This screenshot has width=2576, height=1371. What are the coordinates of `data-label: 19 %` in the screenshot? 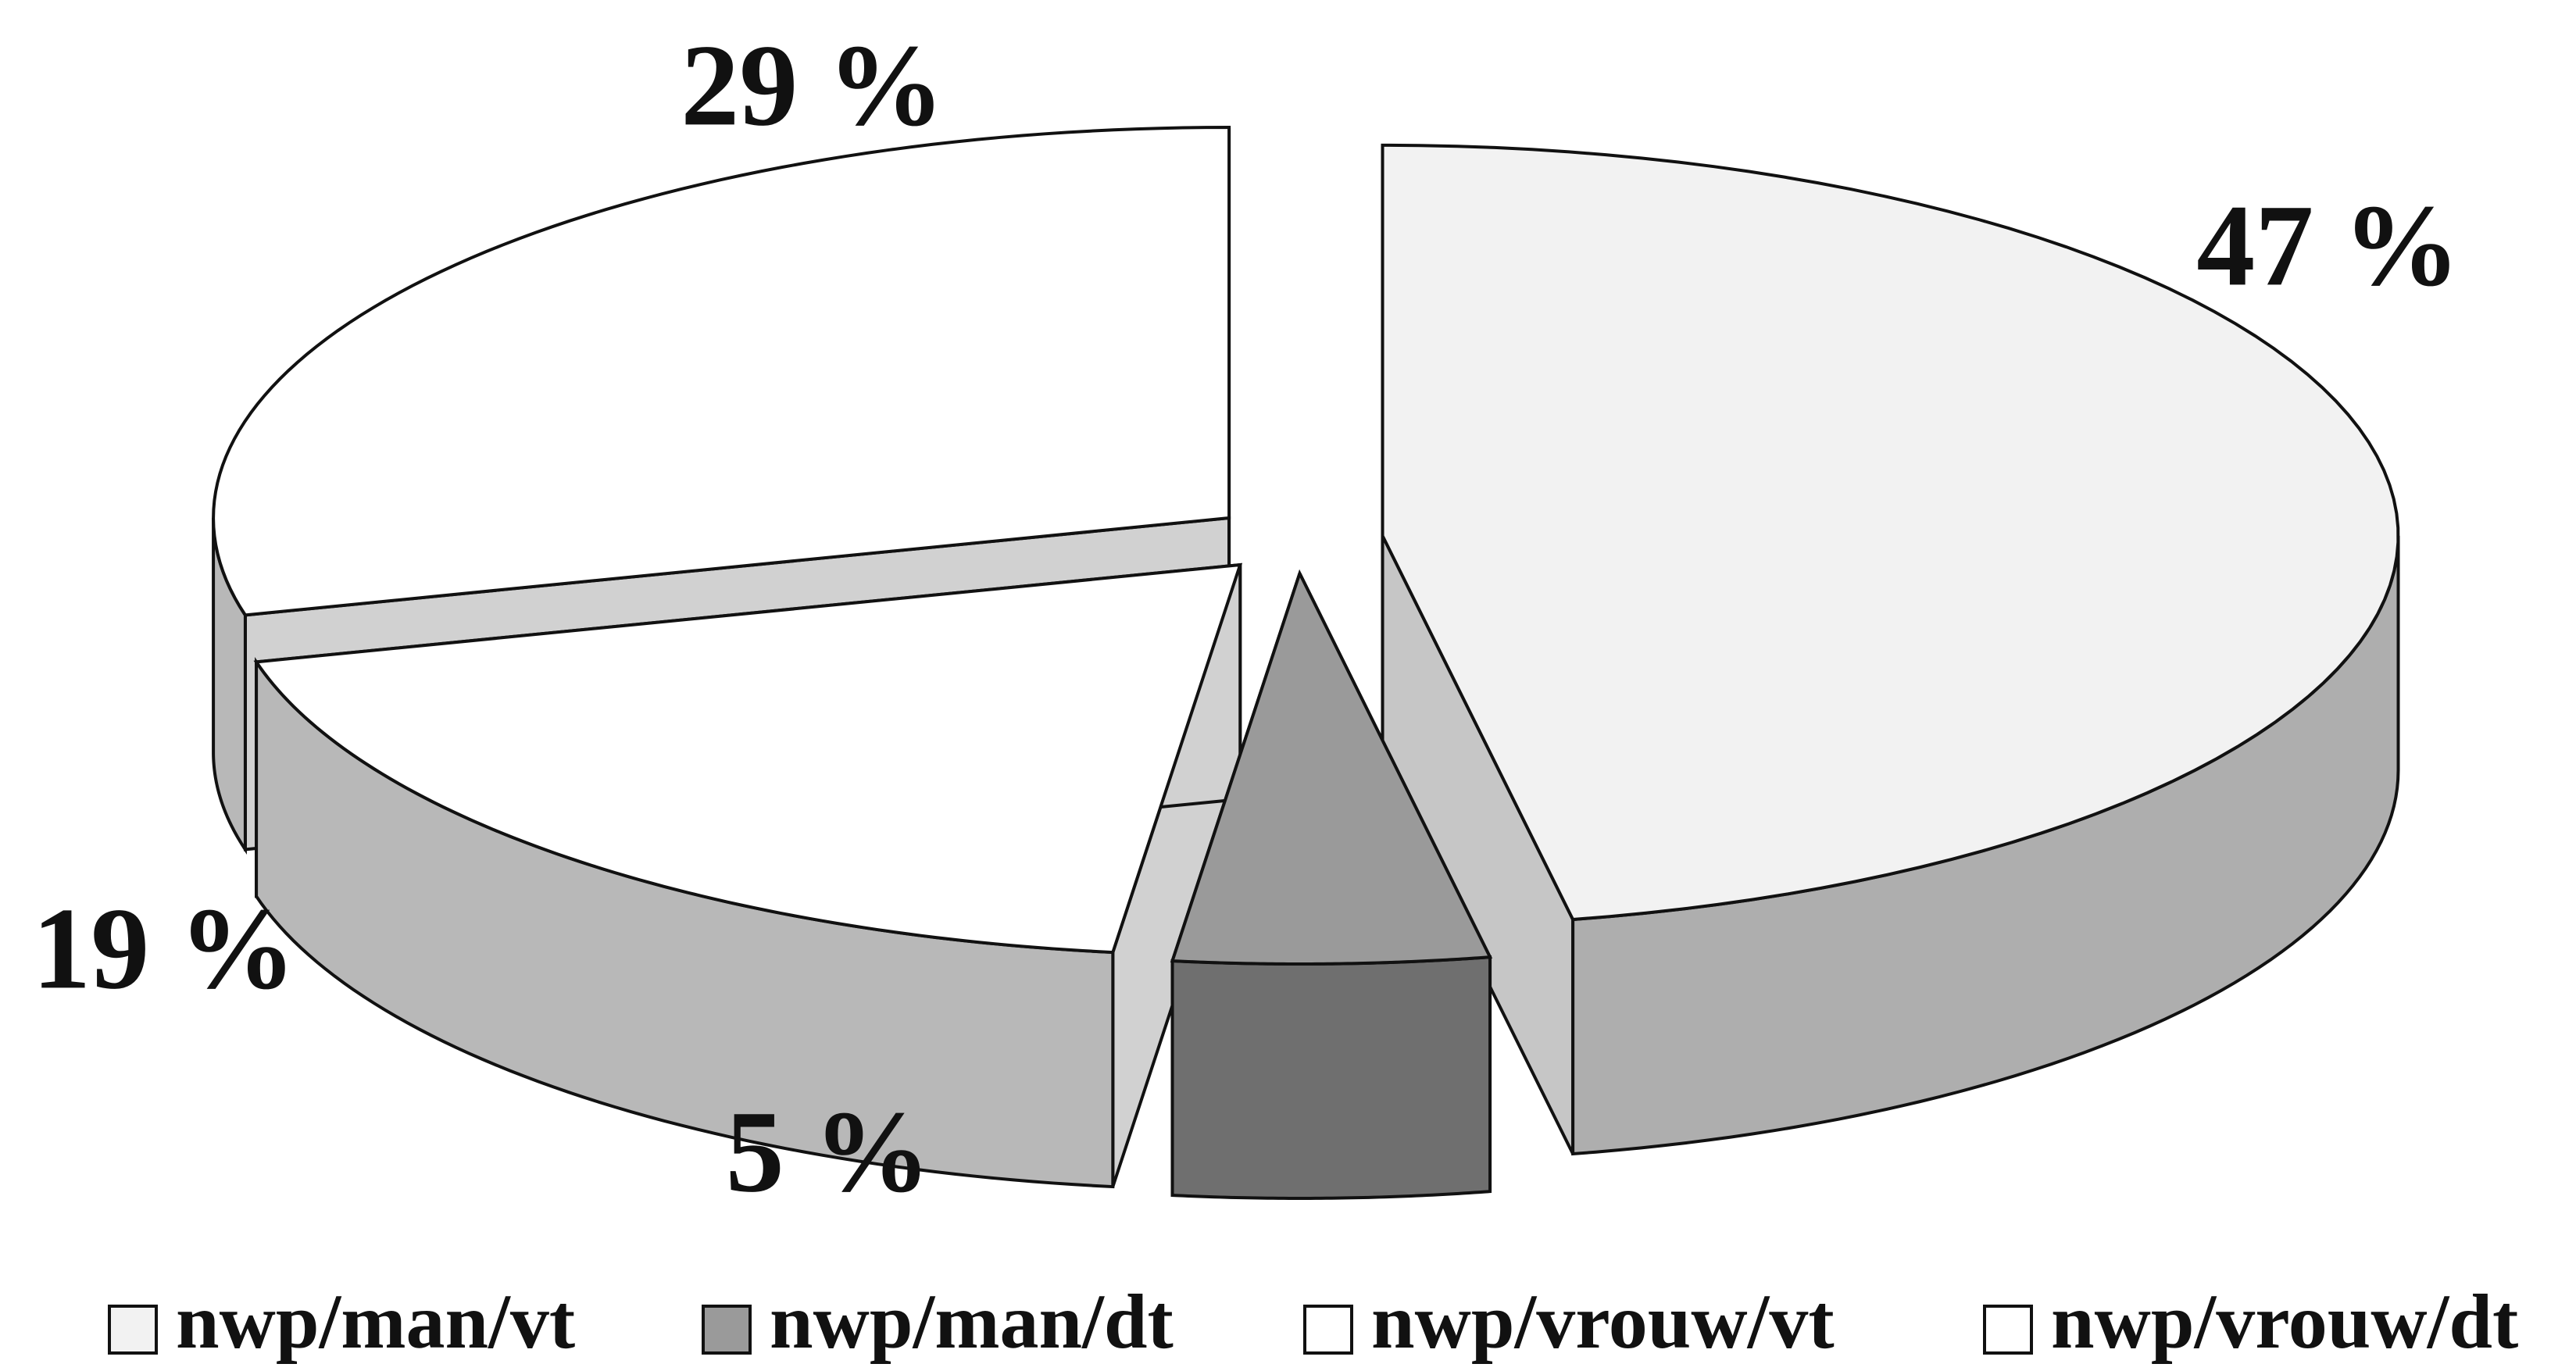 It's located at (164, 948).